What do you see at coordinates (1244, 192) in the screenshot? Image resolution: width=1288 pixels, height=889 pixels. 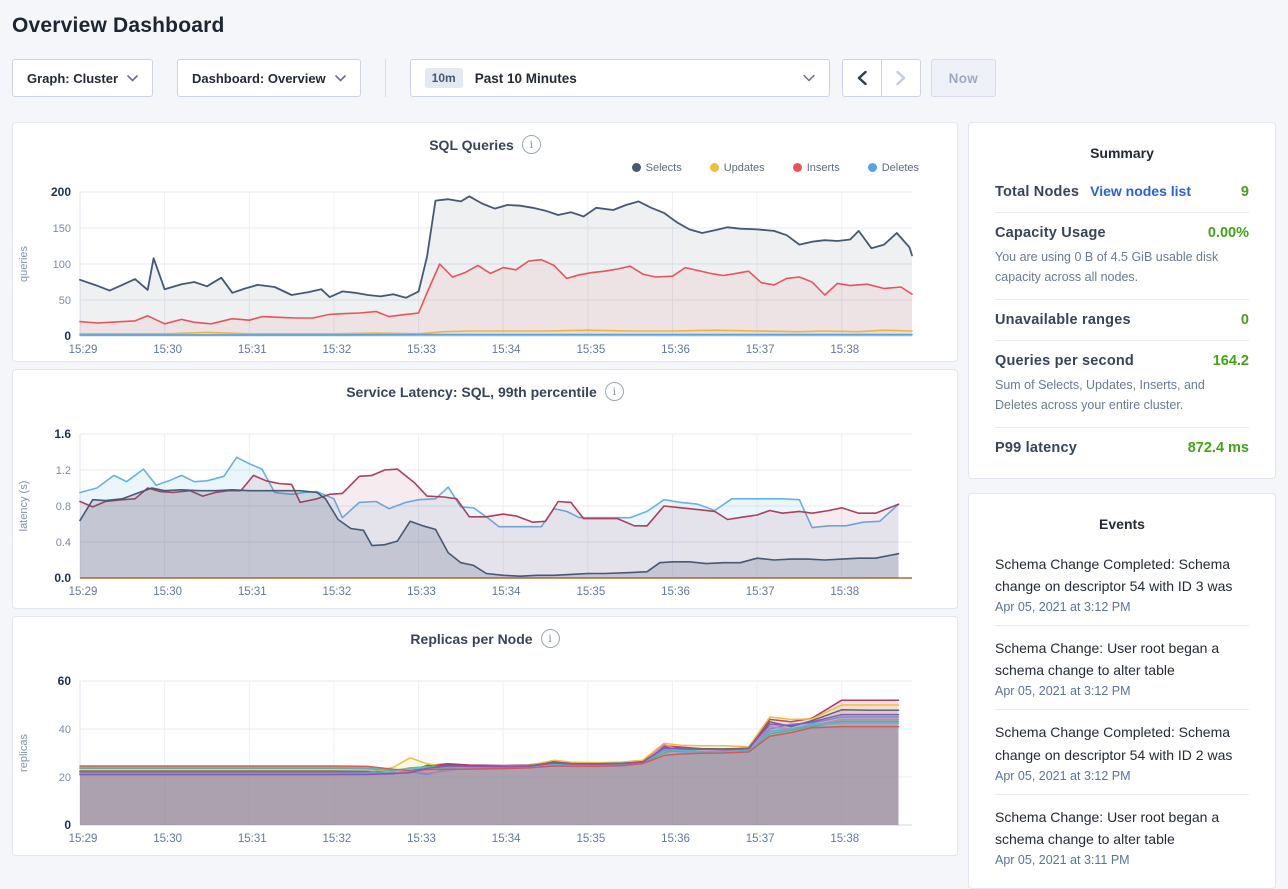 I see `summary-value: 9` at bounding box center [1244, 192].